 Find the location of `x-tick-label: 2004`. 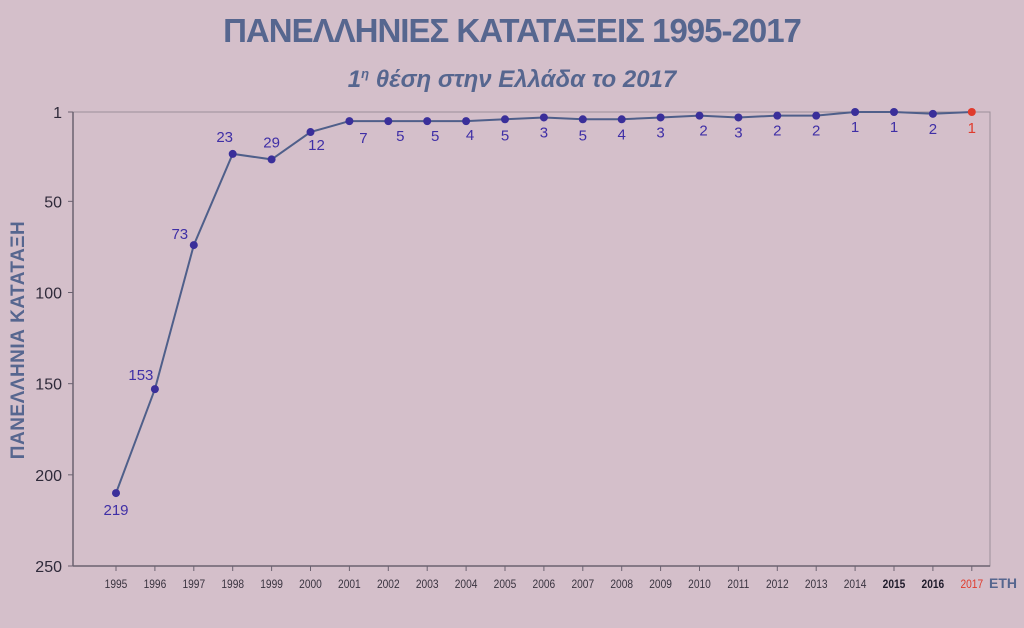

x-tick-label: 2004 is located at coordinates (466, 584).